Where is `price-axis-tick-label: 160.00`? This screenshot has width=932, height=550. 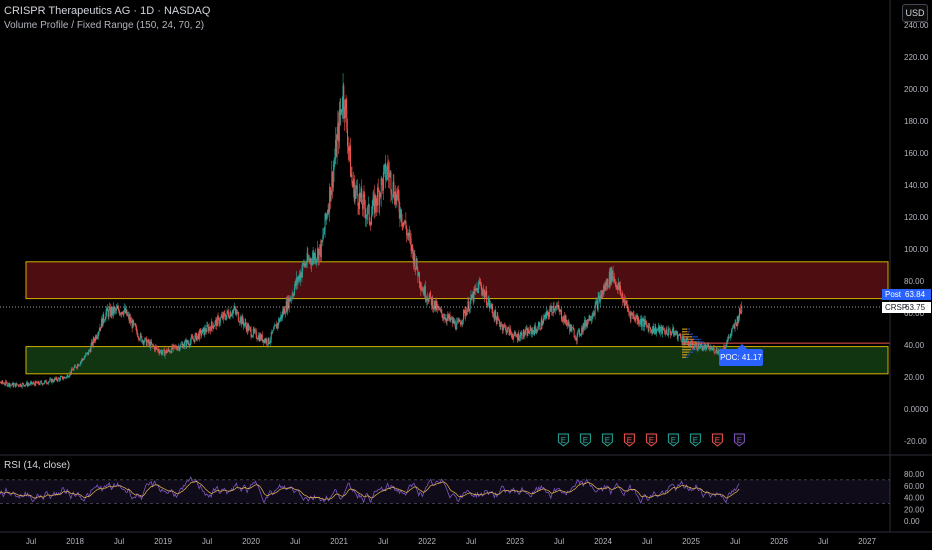
price-axis-tick-label: 160.00 is located at coordinates (916, 153).